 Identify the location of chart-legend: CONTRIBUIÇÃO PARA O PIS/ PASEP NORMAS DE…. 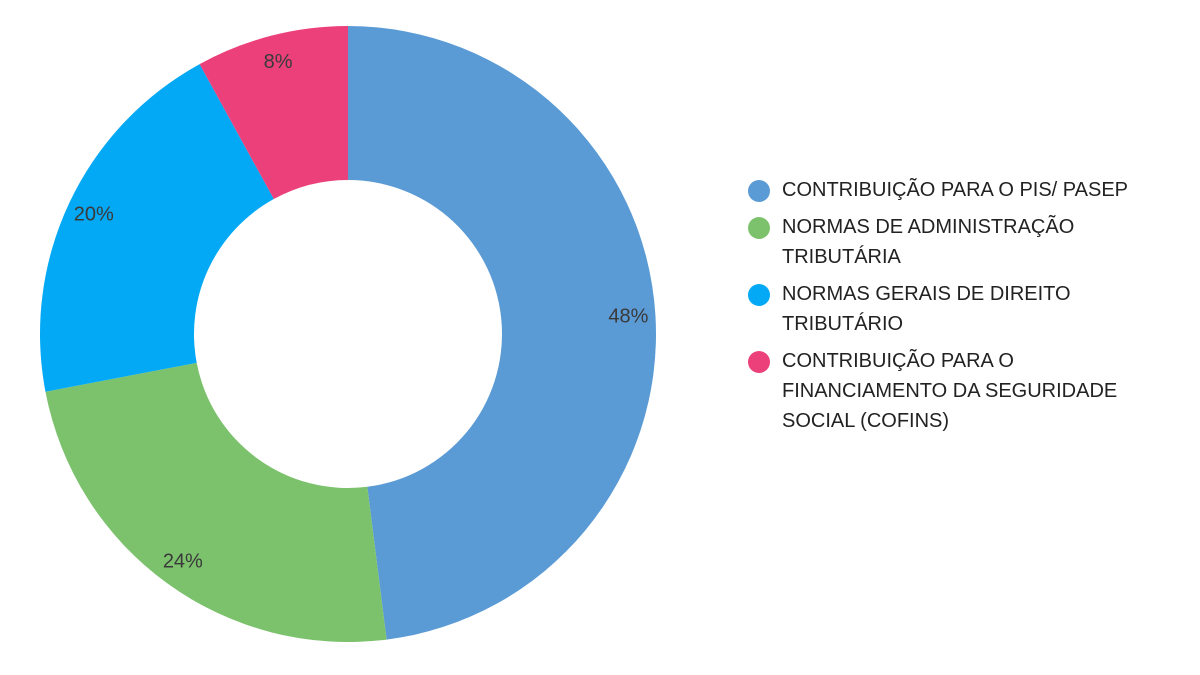
(958, 312).